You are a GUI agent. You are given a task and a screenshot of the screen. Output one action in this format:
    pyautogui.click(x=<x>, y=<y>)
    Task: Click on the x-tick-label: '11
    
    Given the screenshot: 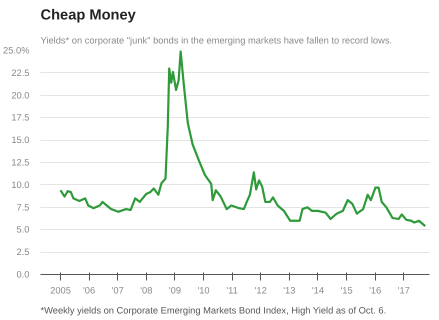 What is the action you would take?
    pyautogui.click(x=232, y=291)
    